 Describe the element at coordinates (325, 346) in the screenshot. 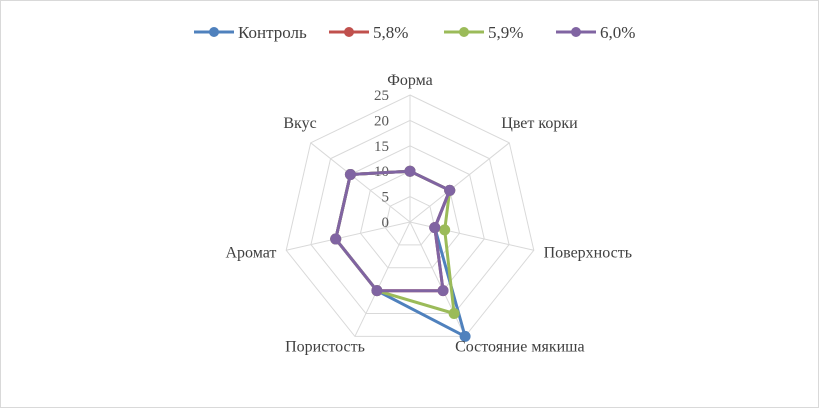

I see `category-label: Пористость` at that location.